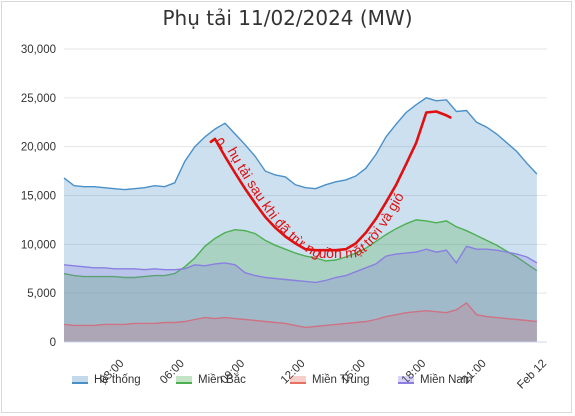  What do you see at coordinates (446, 380) in the screenshot?
I see `legend-label: Miền Nam` at bounding box center [446, 380].